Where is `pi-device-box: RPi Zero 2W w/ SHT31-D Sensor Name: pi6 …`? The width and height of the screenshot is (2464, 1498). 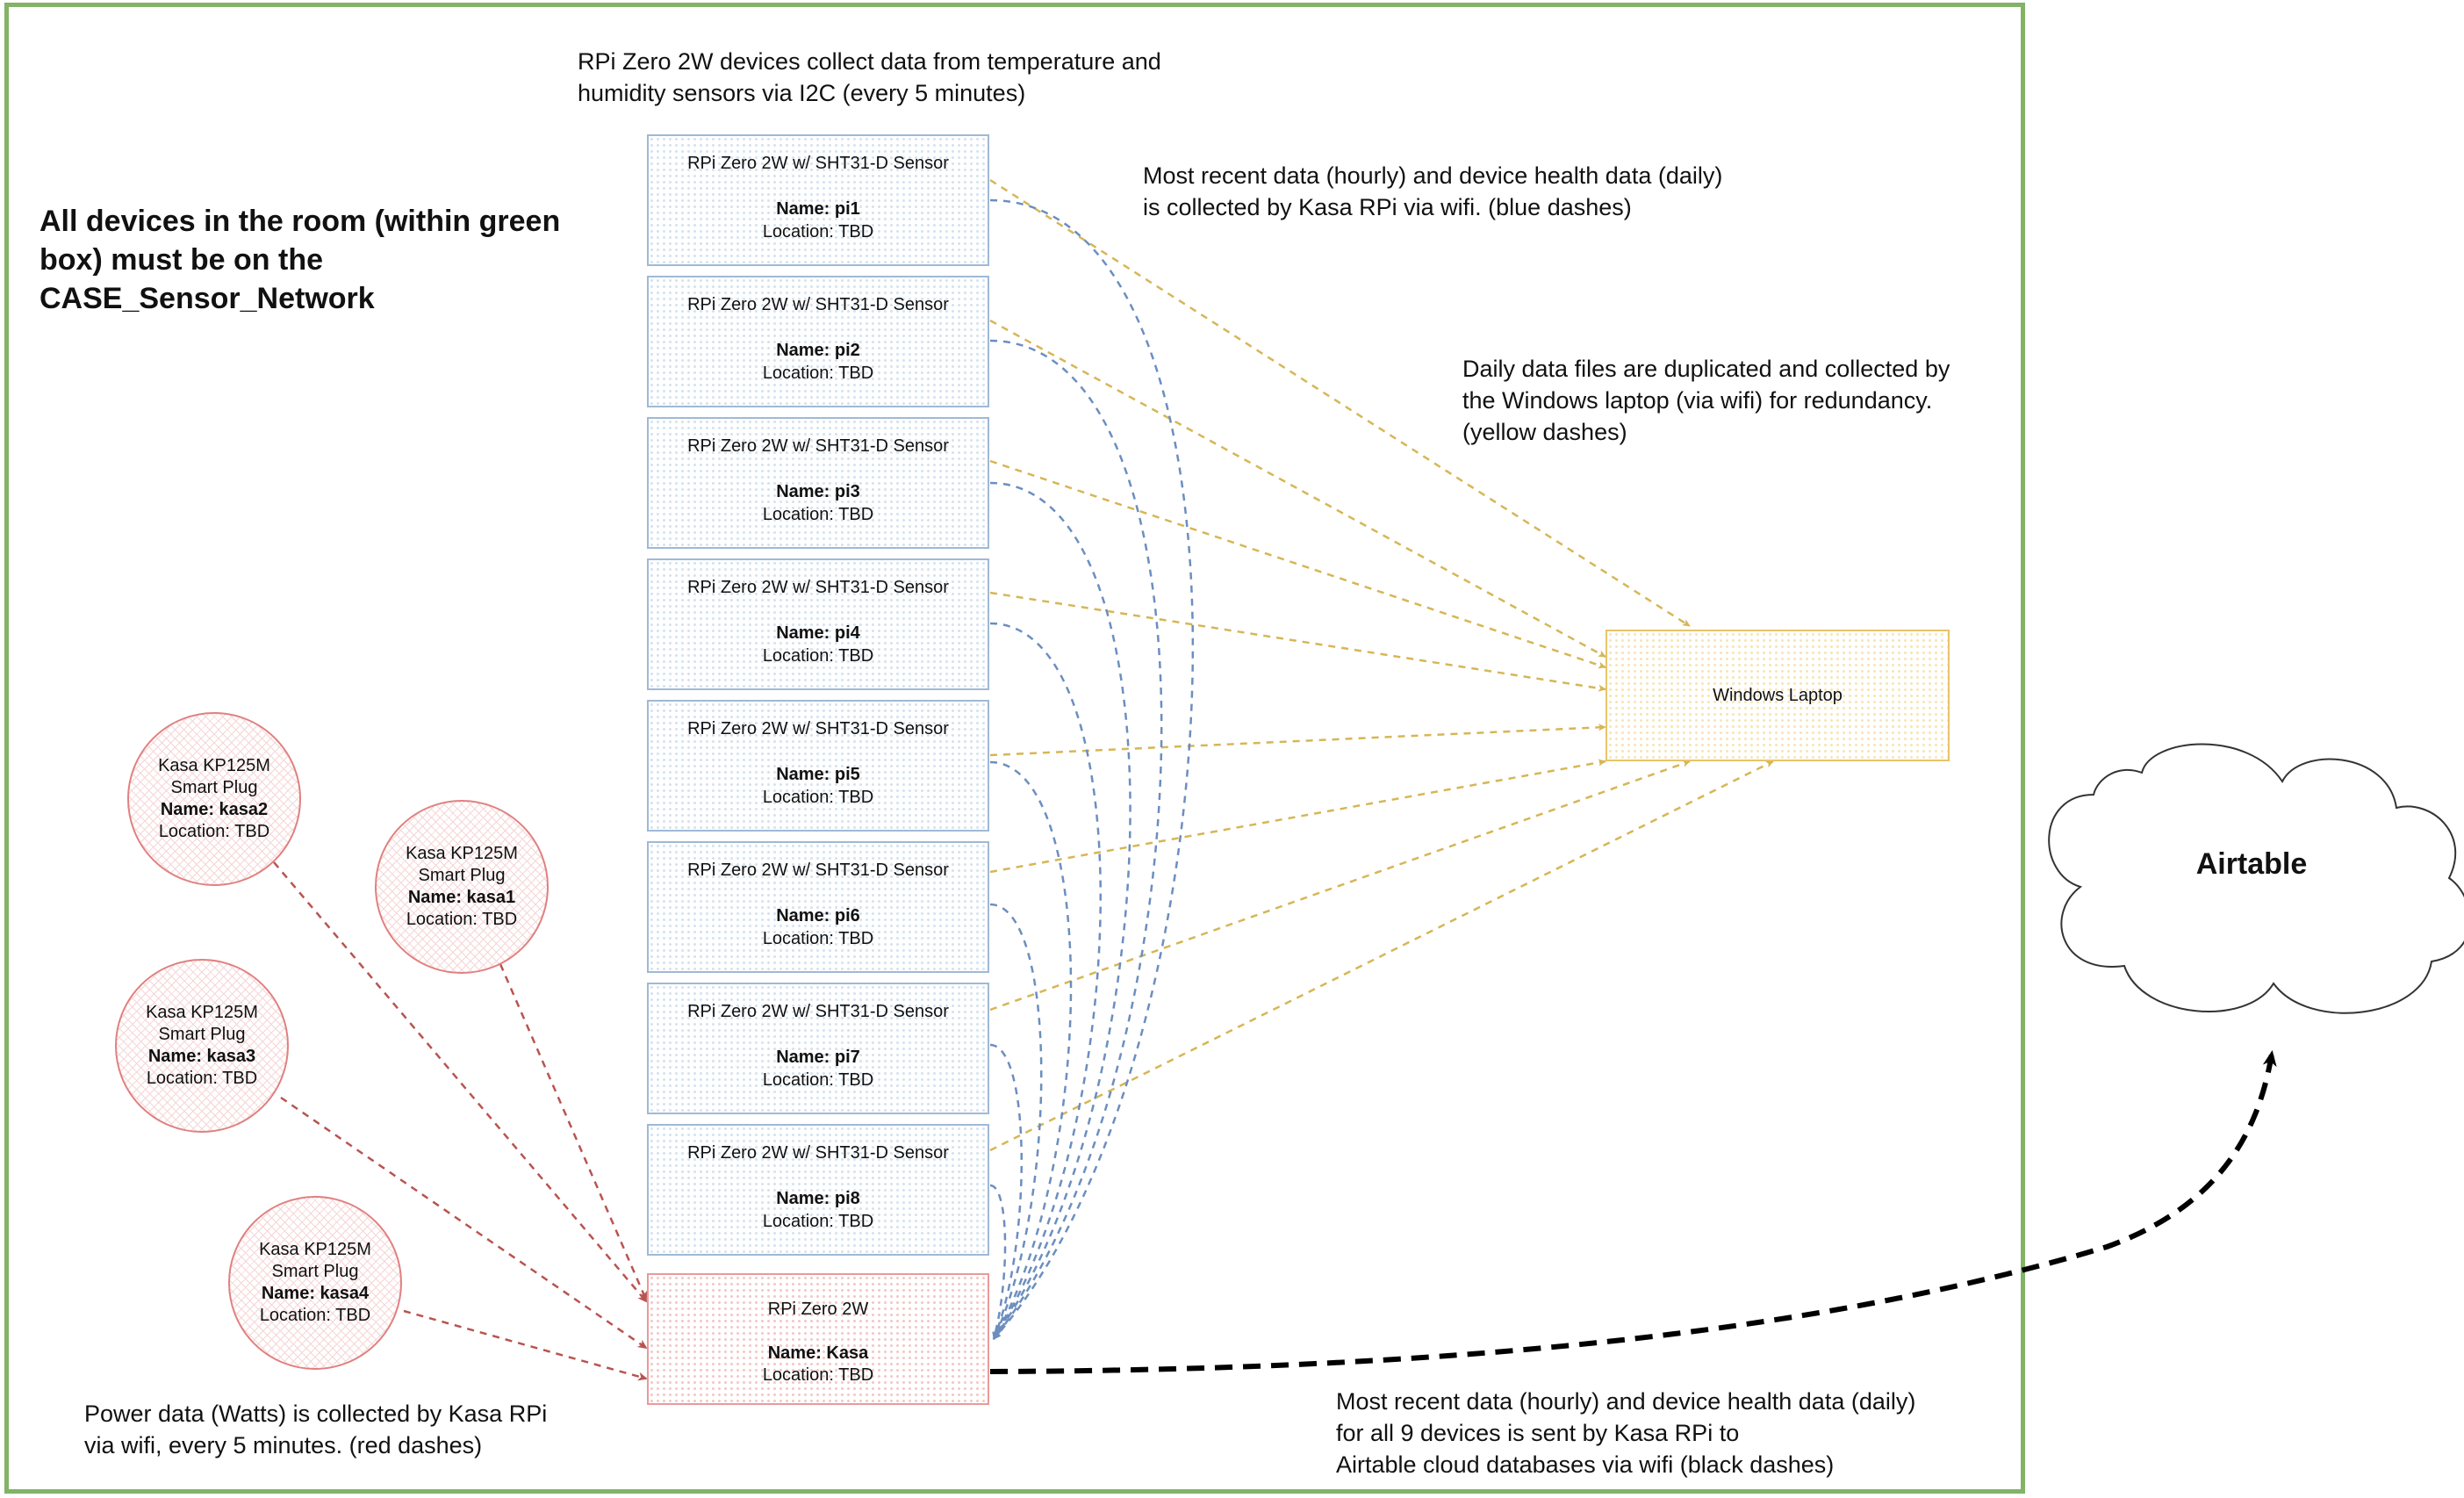 pi-device-box: RPi Zero 2W w/ SHT31-D Sensor Name: pi6 … is located at coordinates (818, 907).